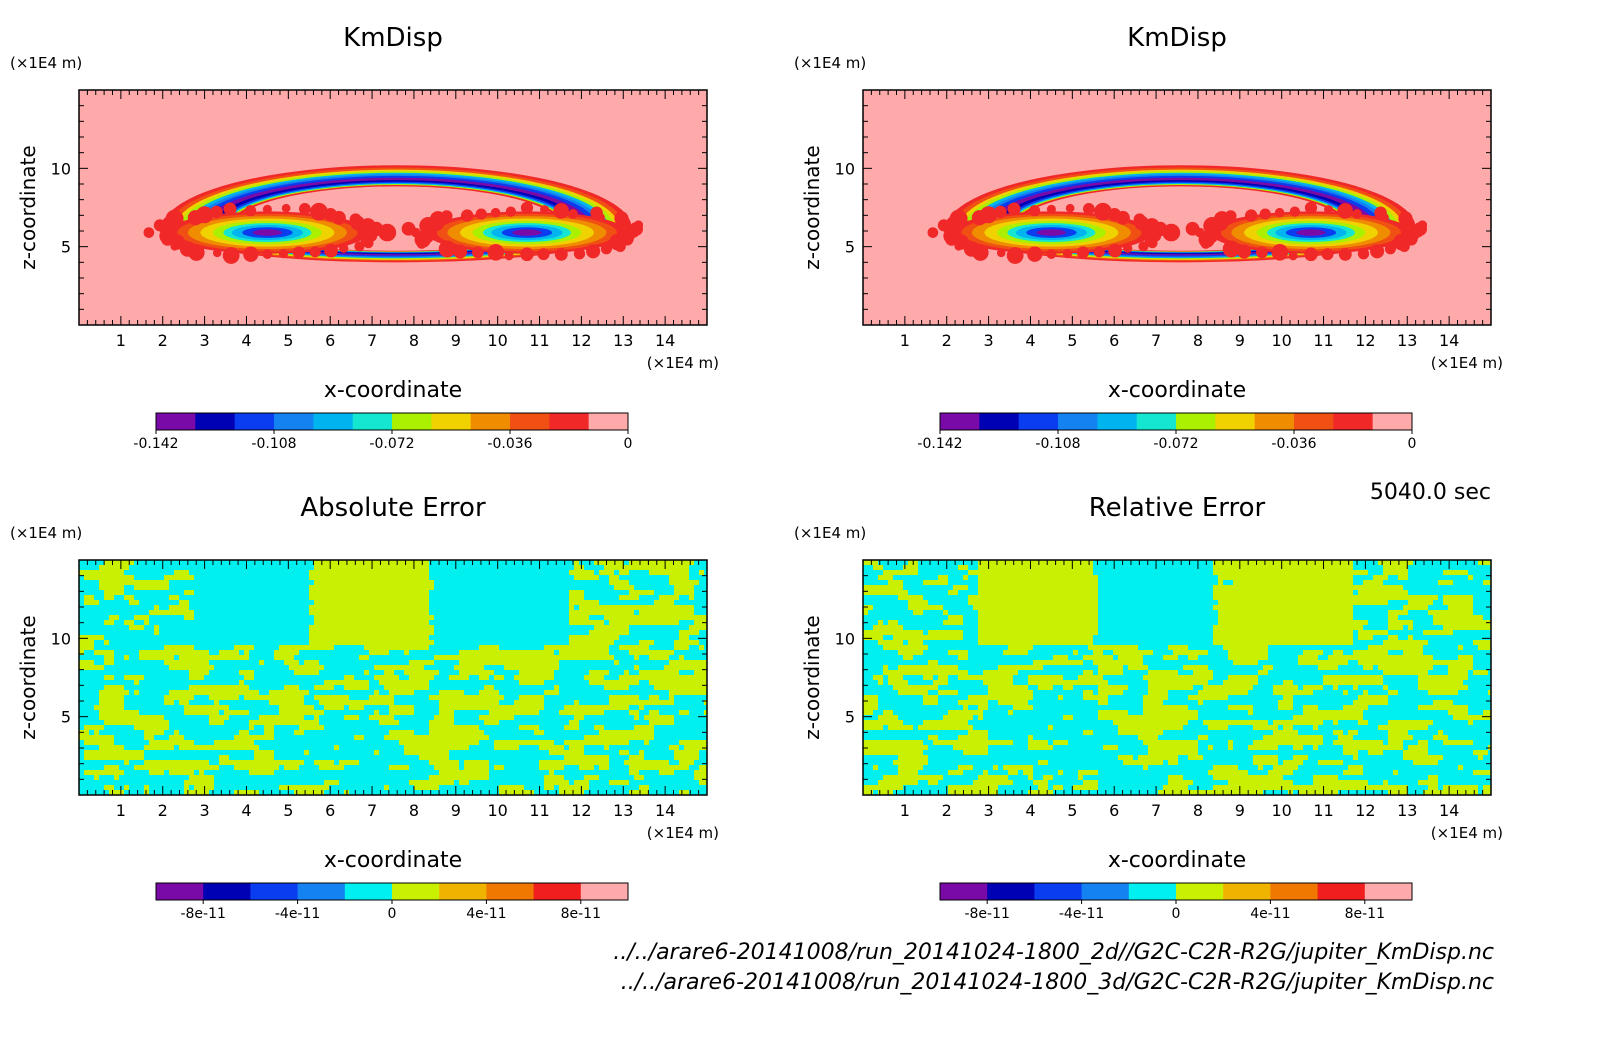 The width and height of the screenshot is (1604, 1058). What do you see at coordinates (1177, 508) in the screenshot?
I see `chart-title: Relative Error` at bounding box center [1177, 508].